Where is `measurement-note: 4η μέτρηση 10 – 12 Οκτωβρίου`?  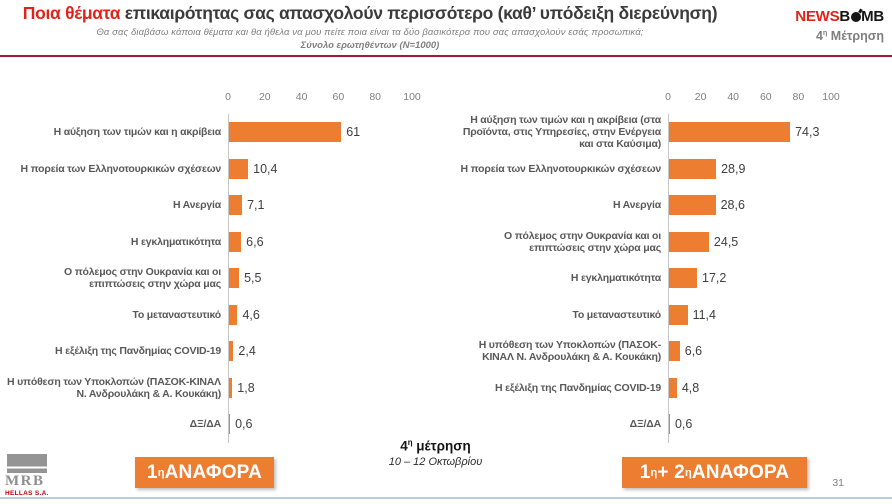 measurement-note: 4η μέτρηση 10 – 12 Οκτωβρίου is located at coordinates (435, 453).